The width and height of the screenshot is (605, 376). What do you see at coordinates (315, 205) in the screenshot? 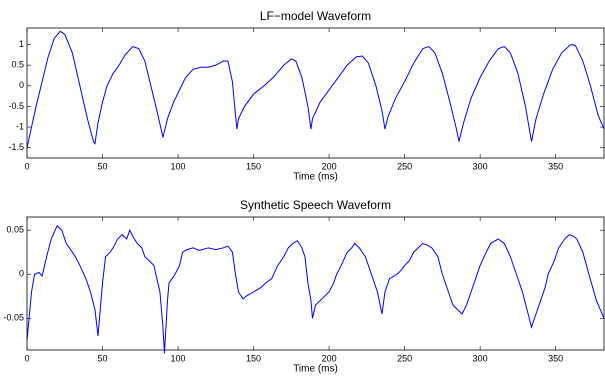
I see `chart-title: Synthetic Speech Waveform` at bounding box center [315, 205].